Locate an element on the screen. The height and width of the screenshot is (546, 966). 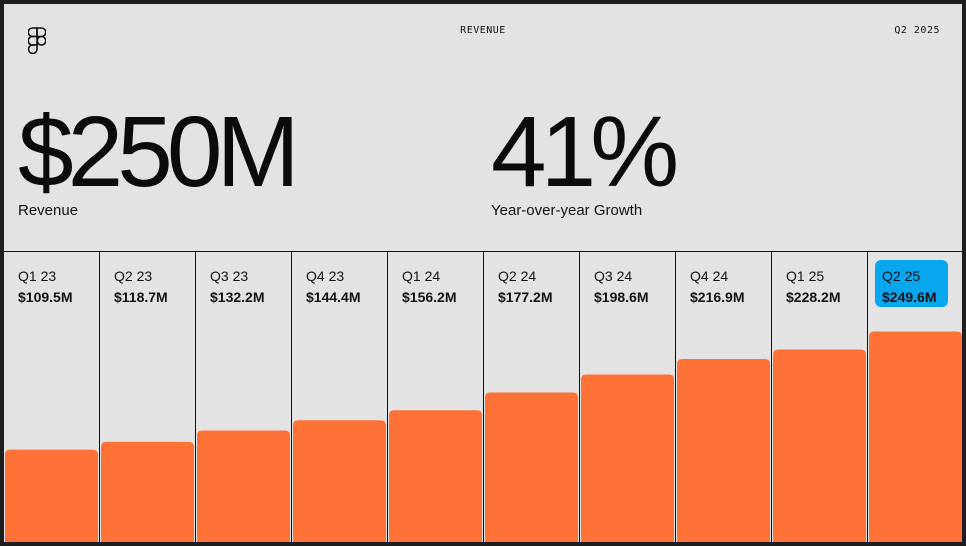
growth-label: Year-over-year Growth is located at coordinates (567, 210).